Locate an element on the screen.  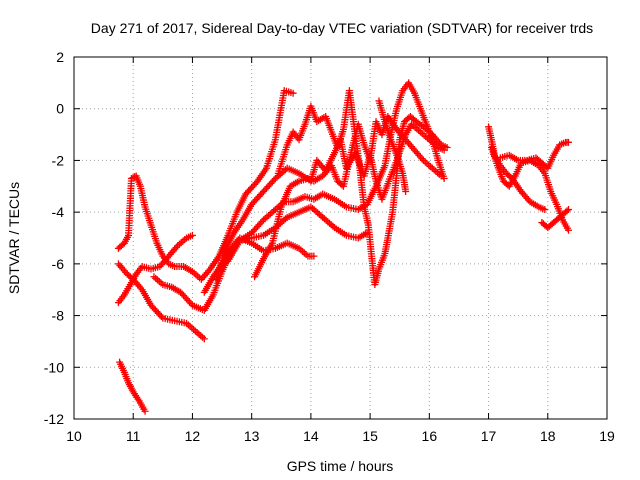
series-arc-h is located at coordinates (348, 196).